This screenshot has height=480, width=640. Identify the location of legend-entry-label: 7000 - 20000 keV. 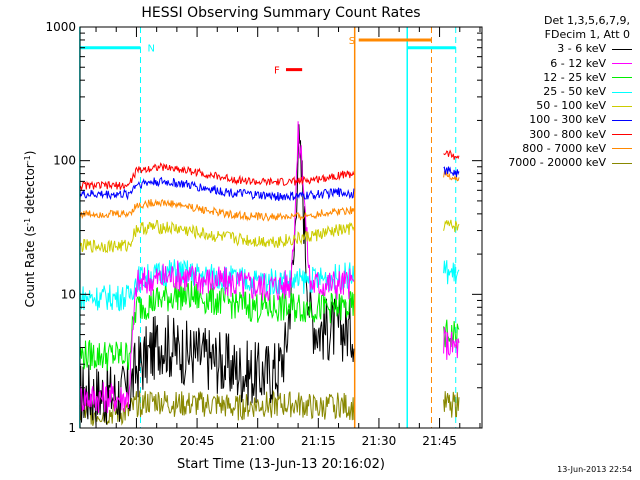
(557, 163).